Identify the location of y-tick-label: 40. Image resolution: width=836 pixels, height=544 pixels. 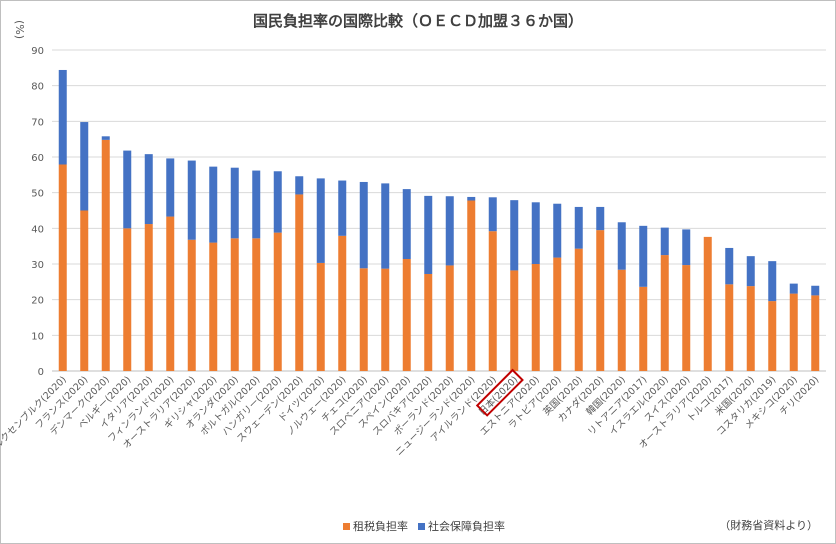
(37, 229).